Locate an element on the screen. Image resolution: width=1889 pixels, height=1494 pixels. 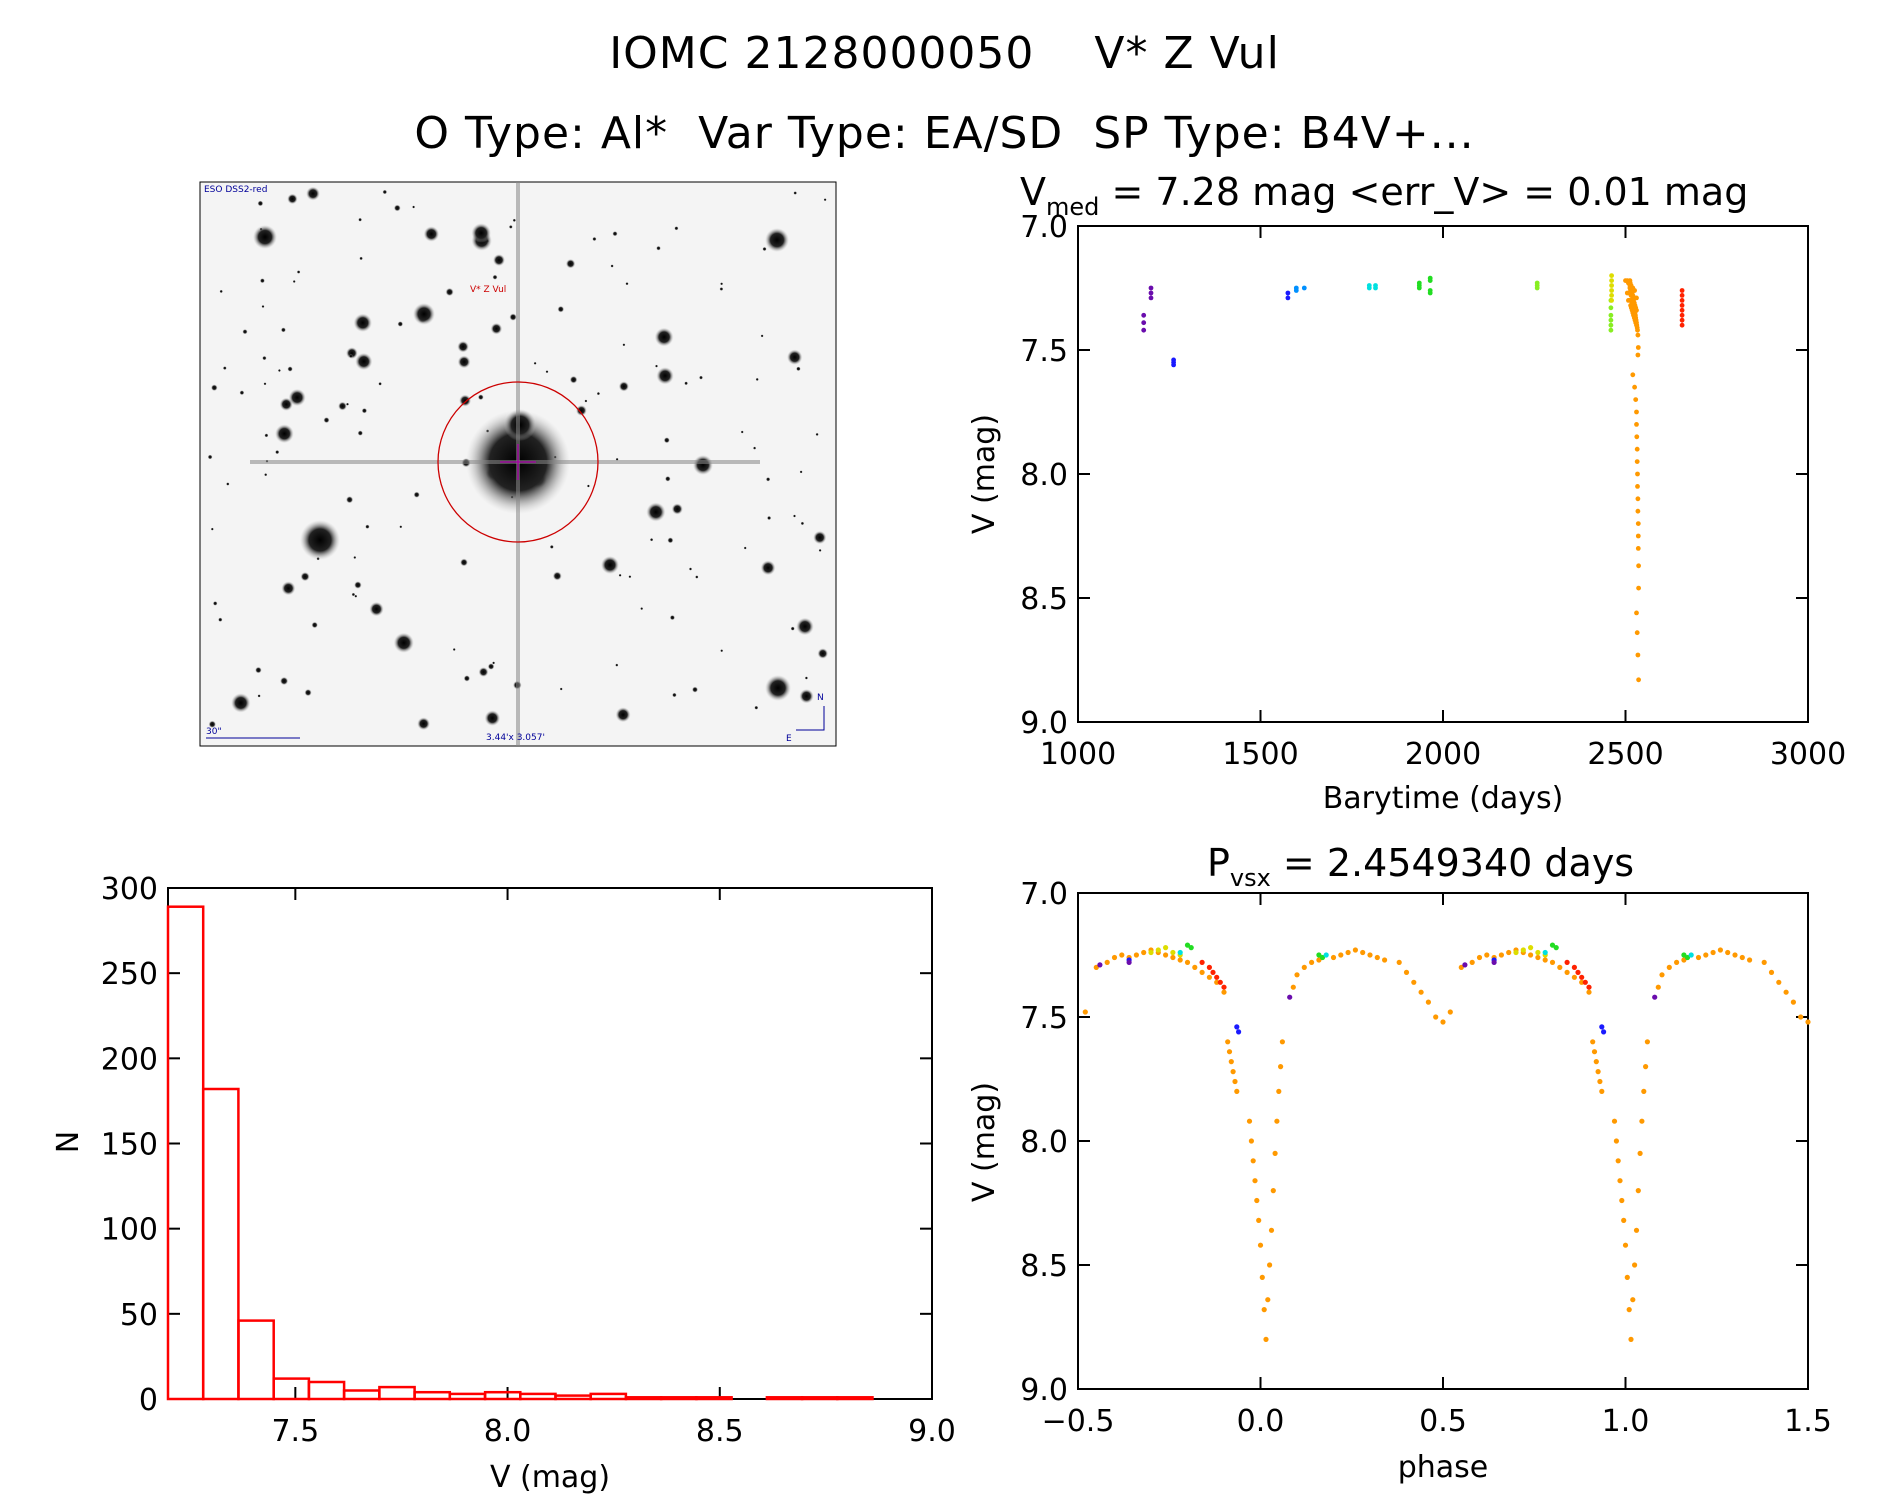
lightcurve-xtick-label: 2500 is located at coordinates (1625, 754).